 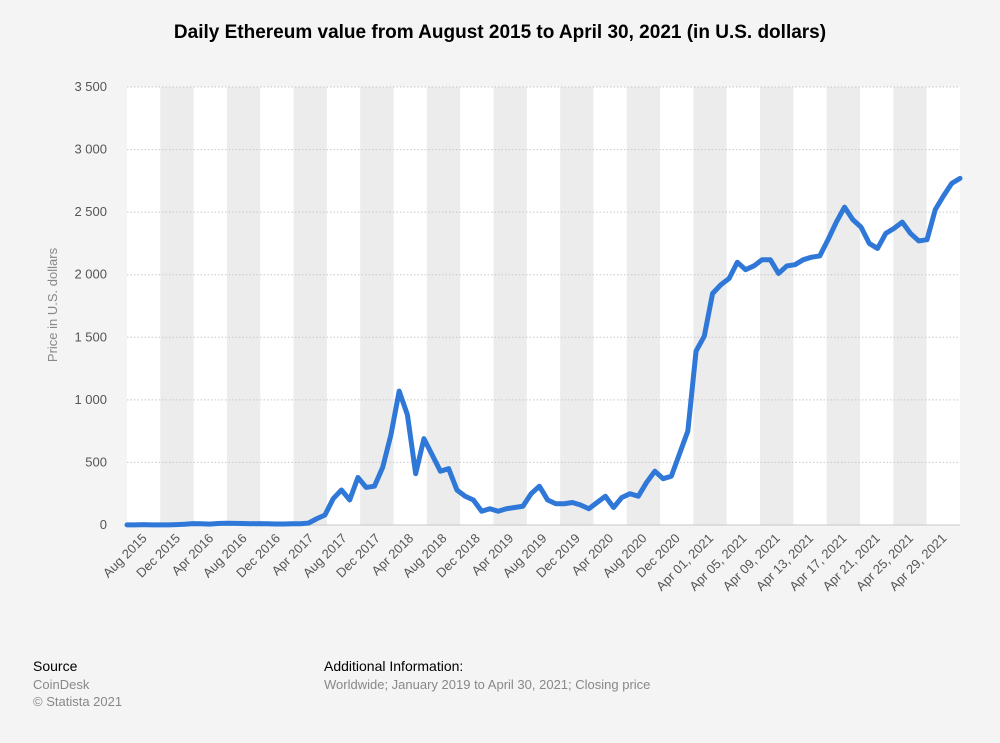 I want to click on y-axis-label: Price in U.S. dollars, so click(x=52, y=304).